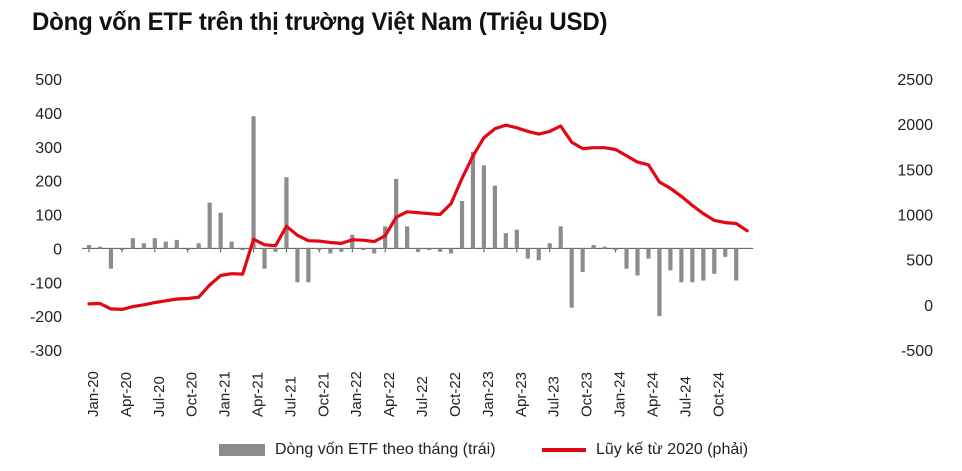 This screenshot has width=962, height=471. I want to click on y-left-tick-label: -100, so click(46, 283).